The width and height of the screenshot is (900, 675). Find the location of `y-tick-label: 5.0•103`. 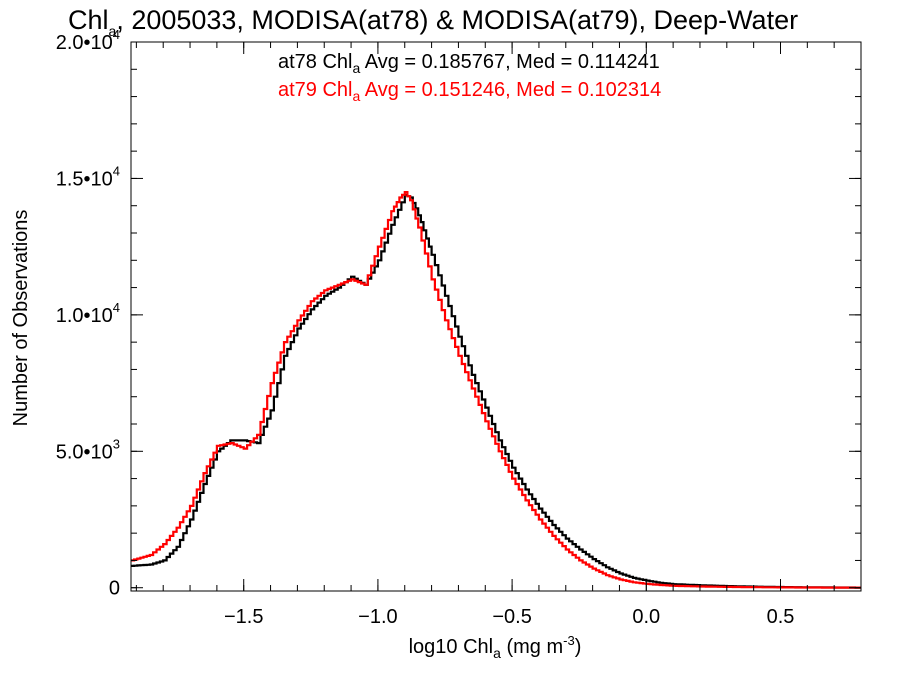

y-tick-label: 5.0•103 is located at coordinates (88, 449).